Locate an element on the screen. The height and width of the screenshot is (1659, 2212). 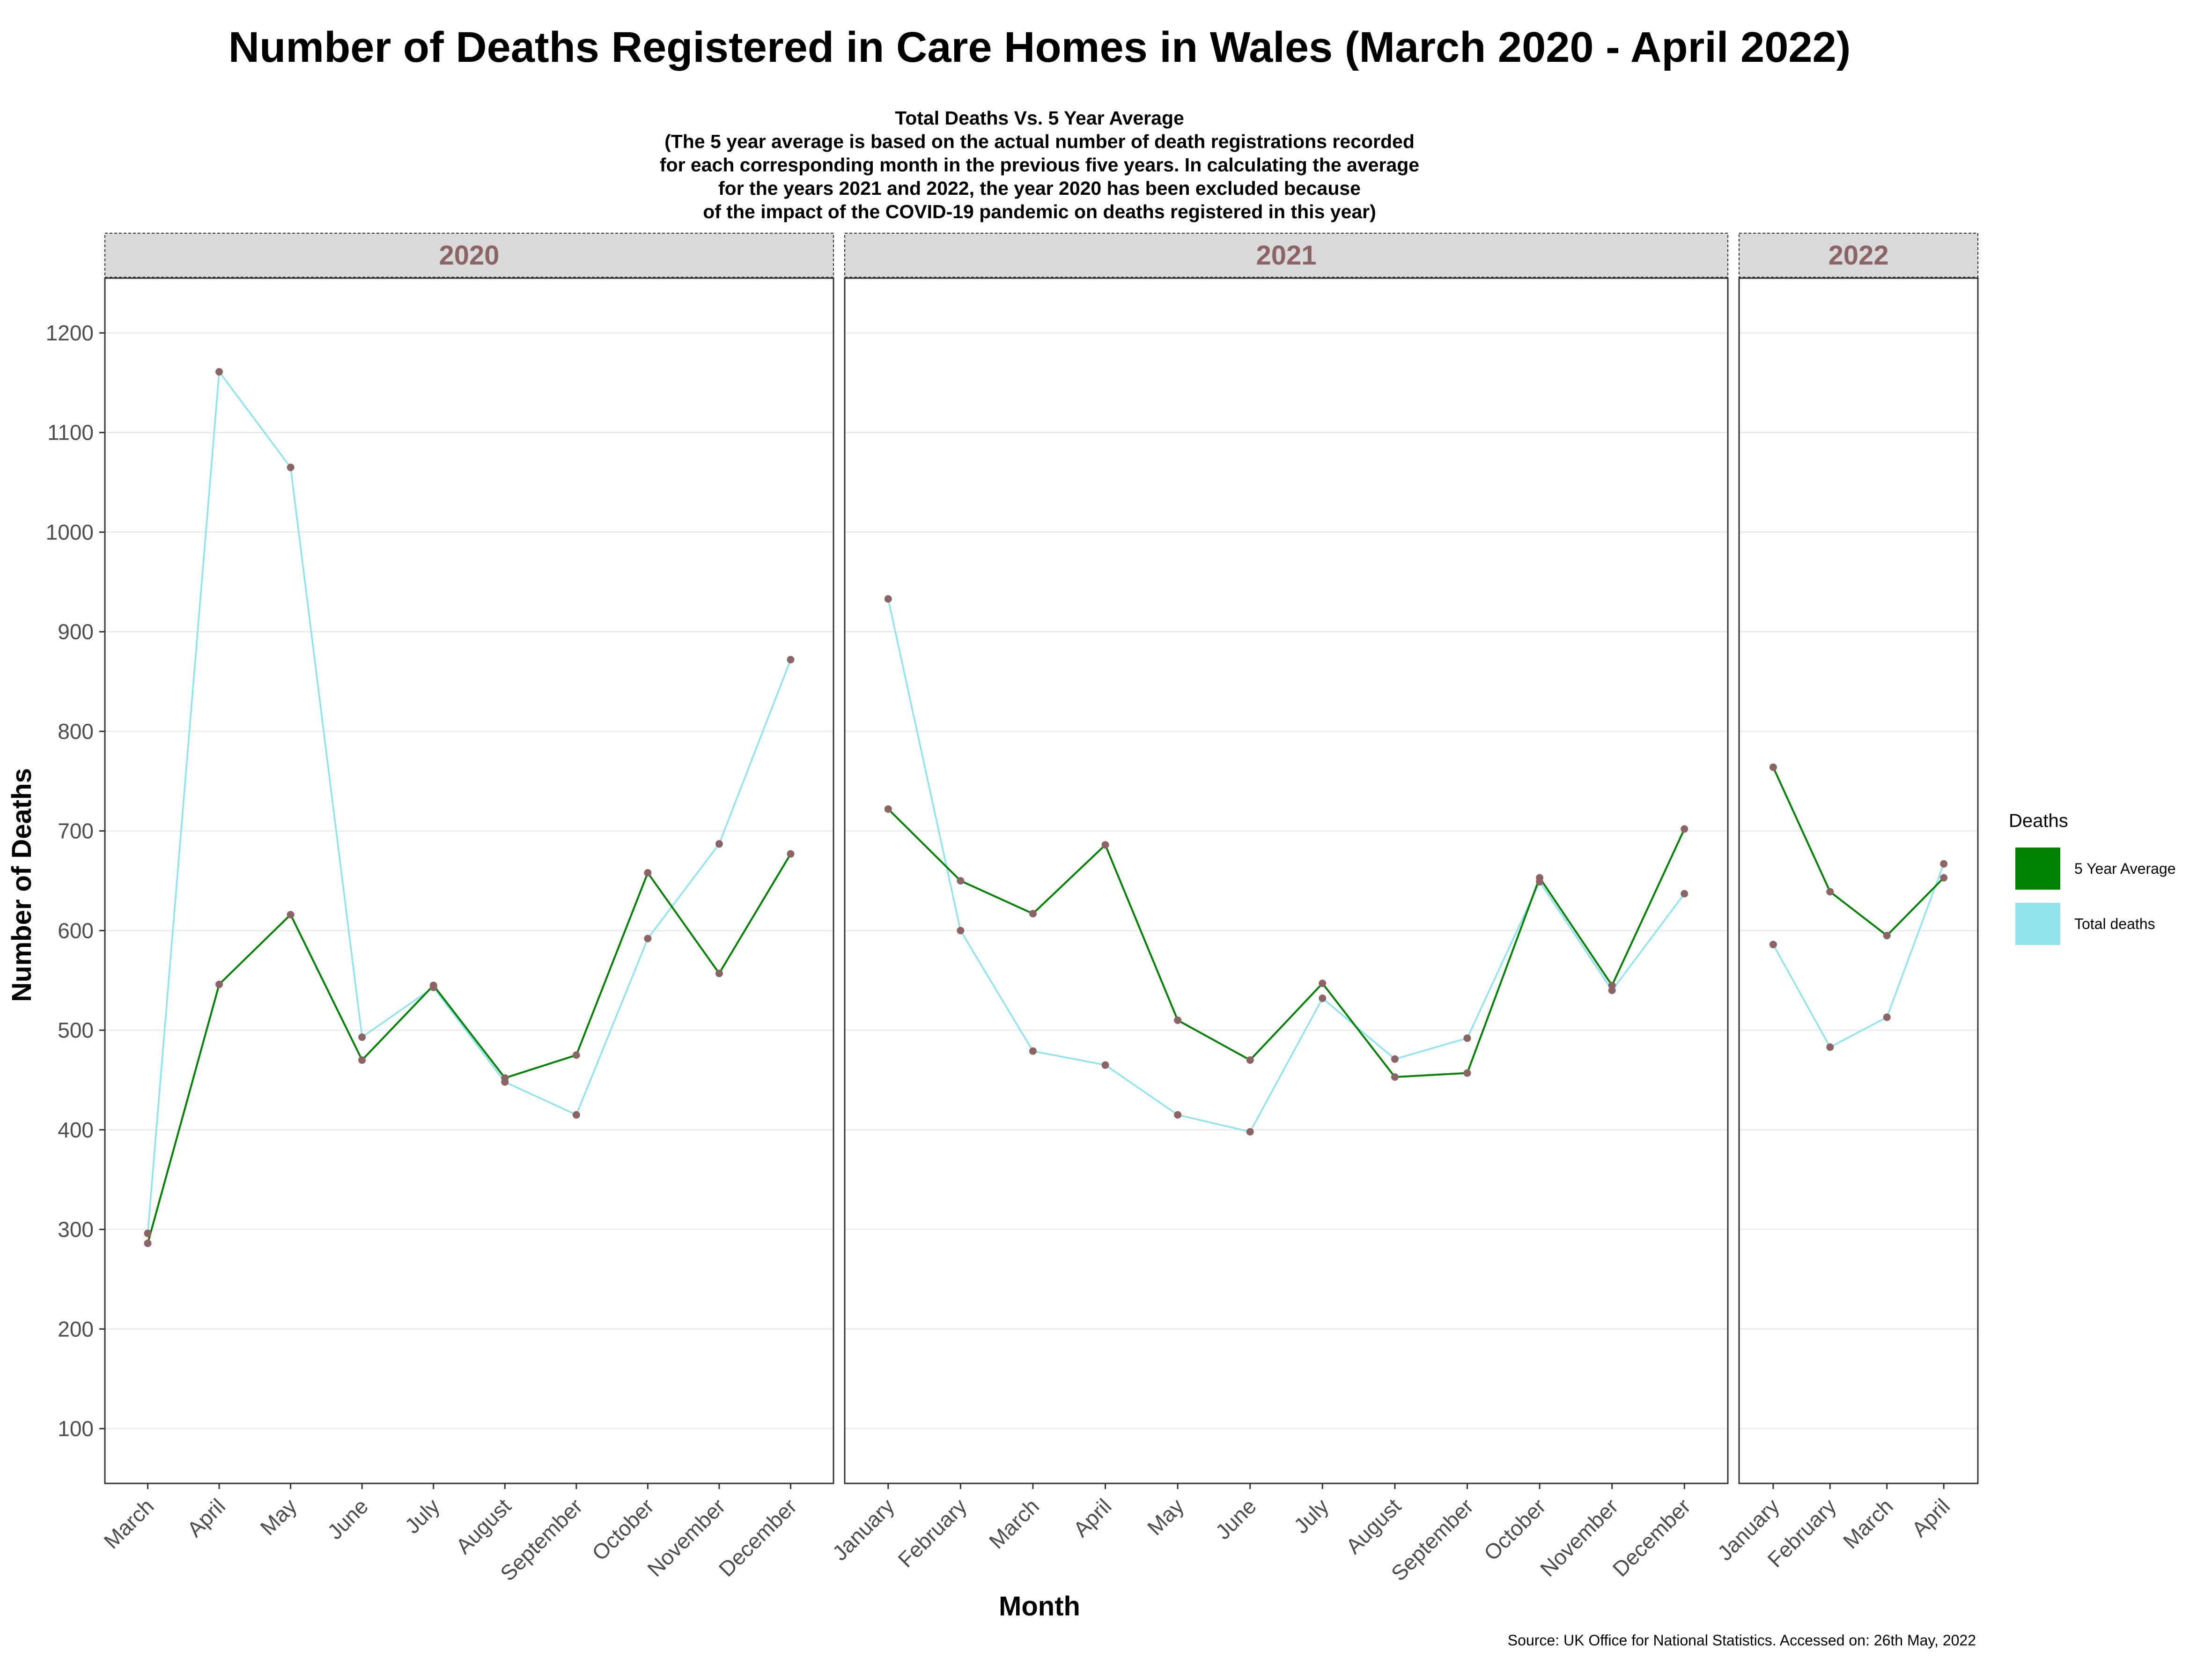
x-axis-label: Month is located at coordinates (1039, 1606).